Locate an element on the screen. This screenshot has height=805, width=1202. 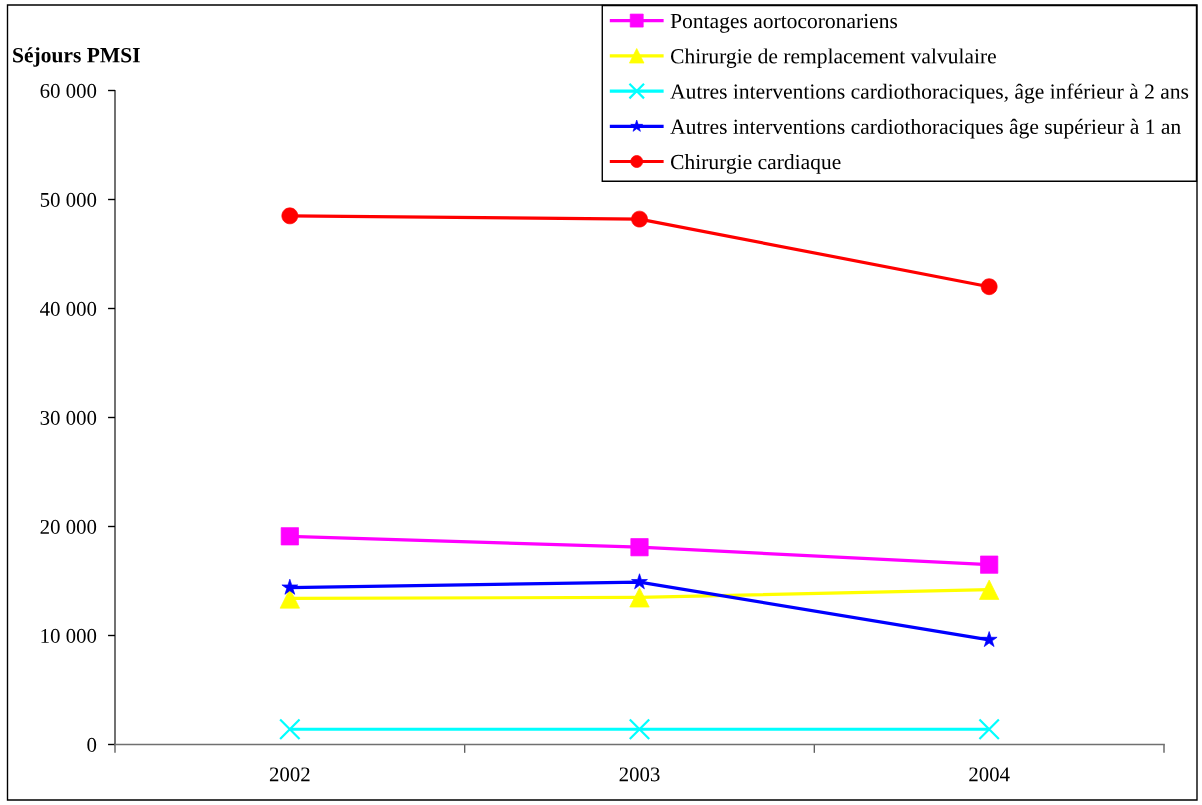
y-tick-label: 0 is located at coordinates (92, 744).